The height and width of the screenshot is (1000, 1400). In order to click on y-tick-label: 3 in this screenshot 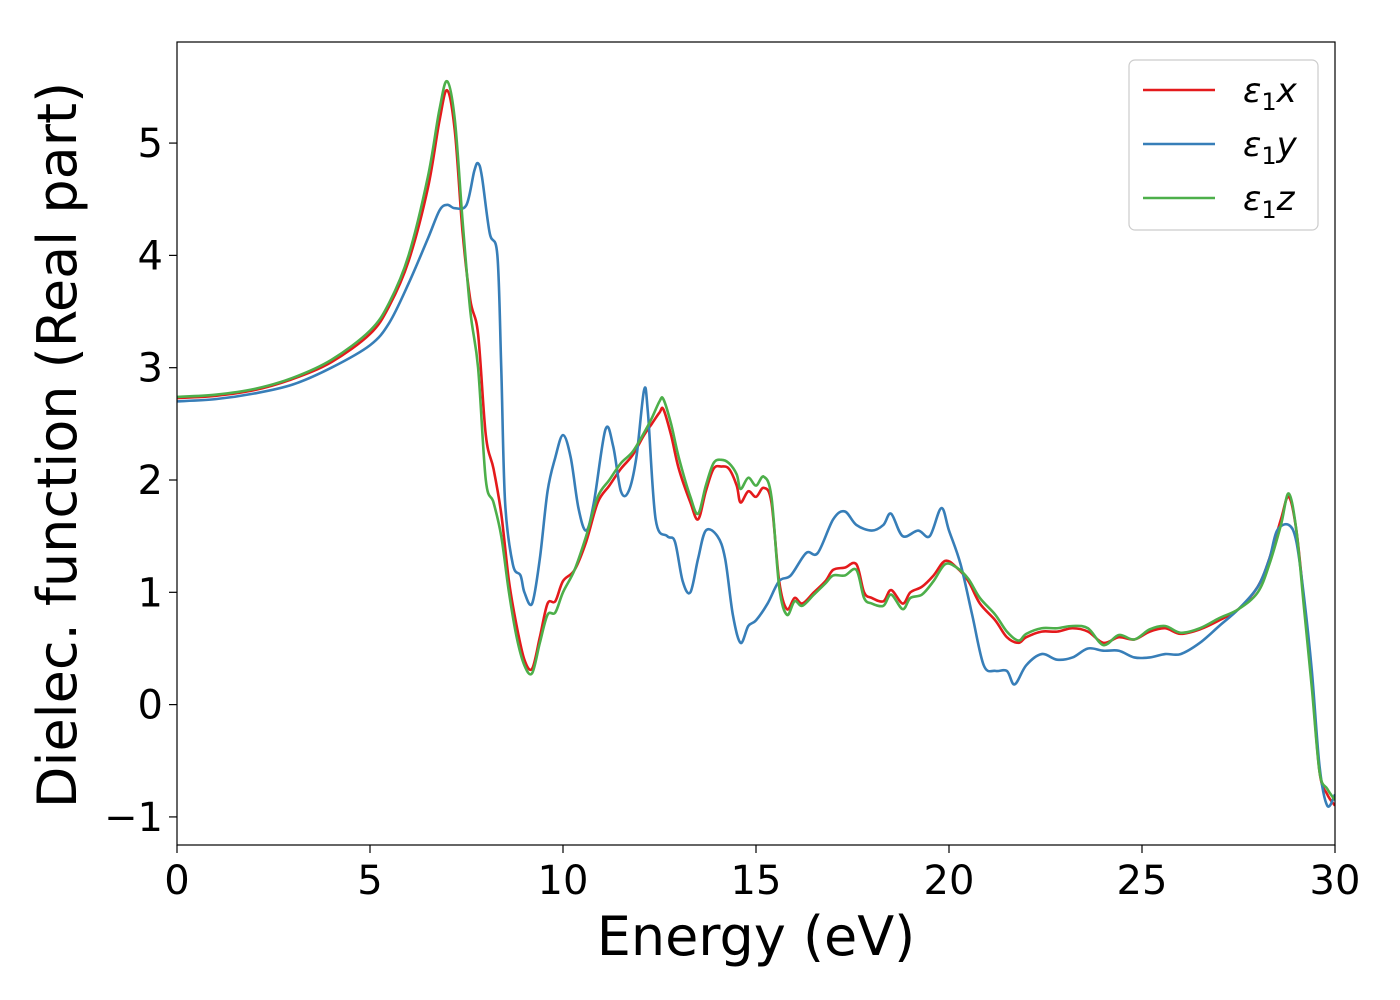, I will do `click(150, 369)`.